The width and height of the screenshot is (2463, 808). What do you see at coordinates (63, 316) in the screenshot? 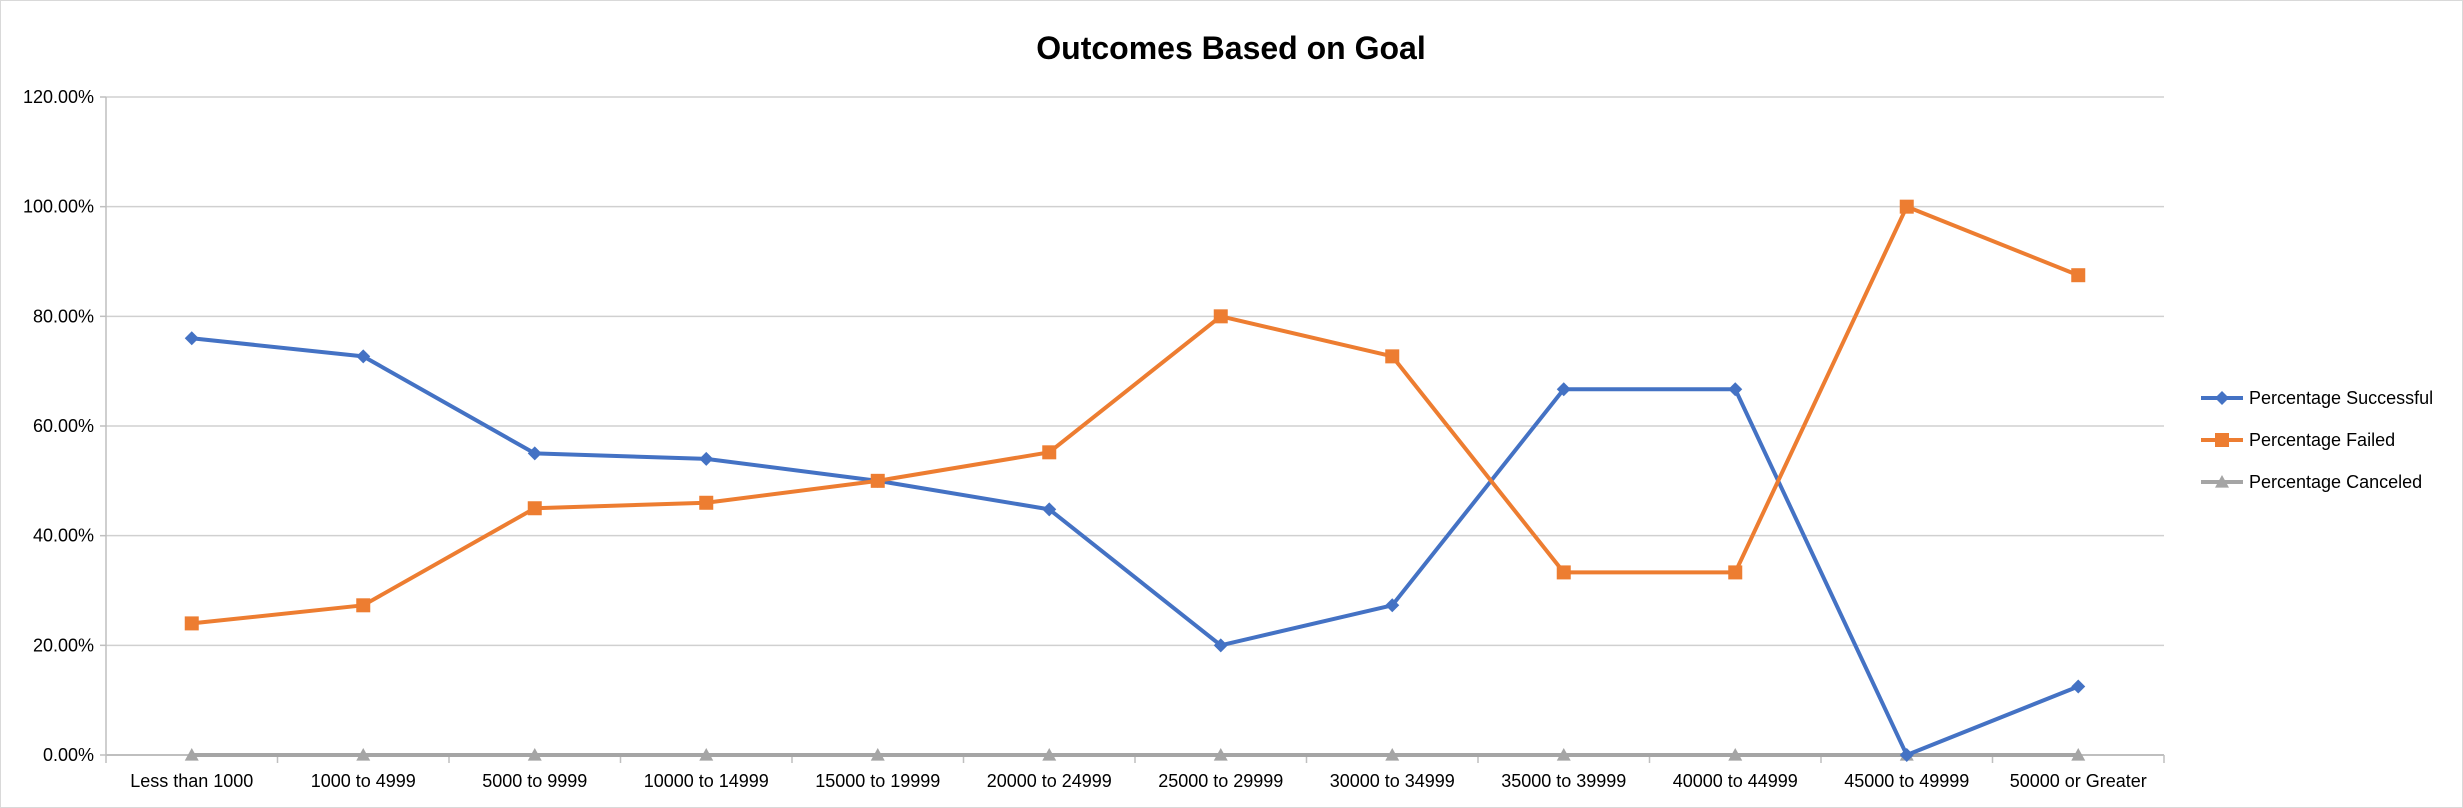
I see `y-tick-label: 80.00%` at bounding box center [63, 316].